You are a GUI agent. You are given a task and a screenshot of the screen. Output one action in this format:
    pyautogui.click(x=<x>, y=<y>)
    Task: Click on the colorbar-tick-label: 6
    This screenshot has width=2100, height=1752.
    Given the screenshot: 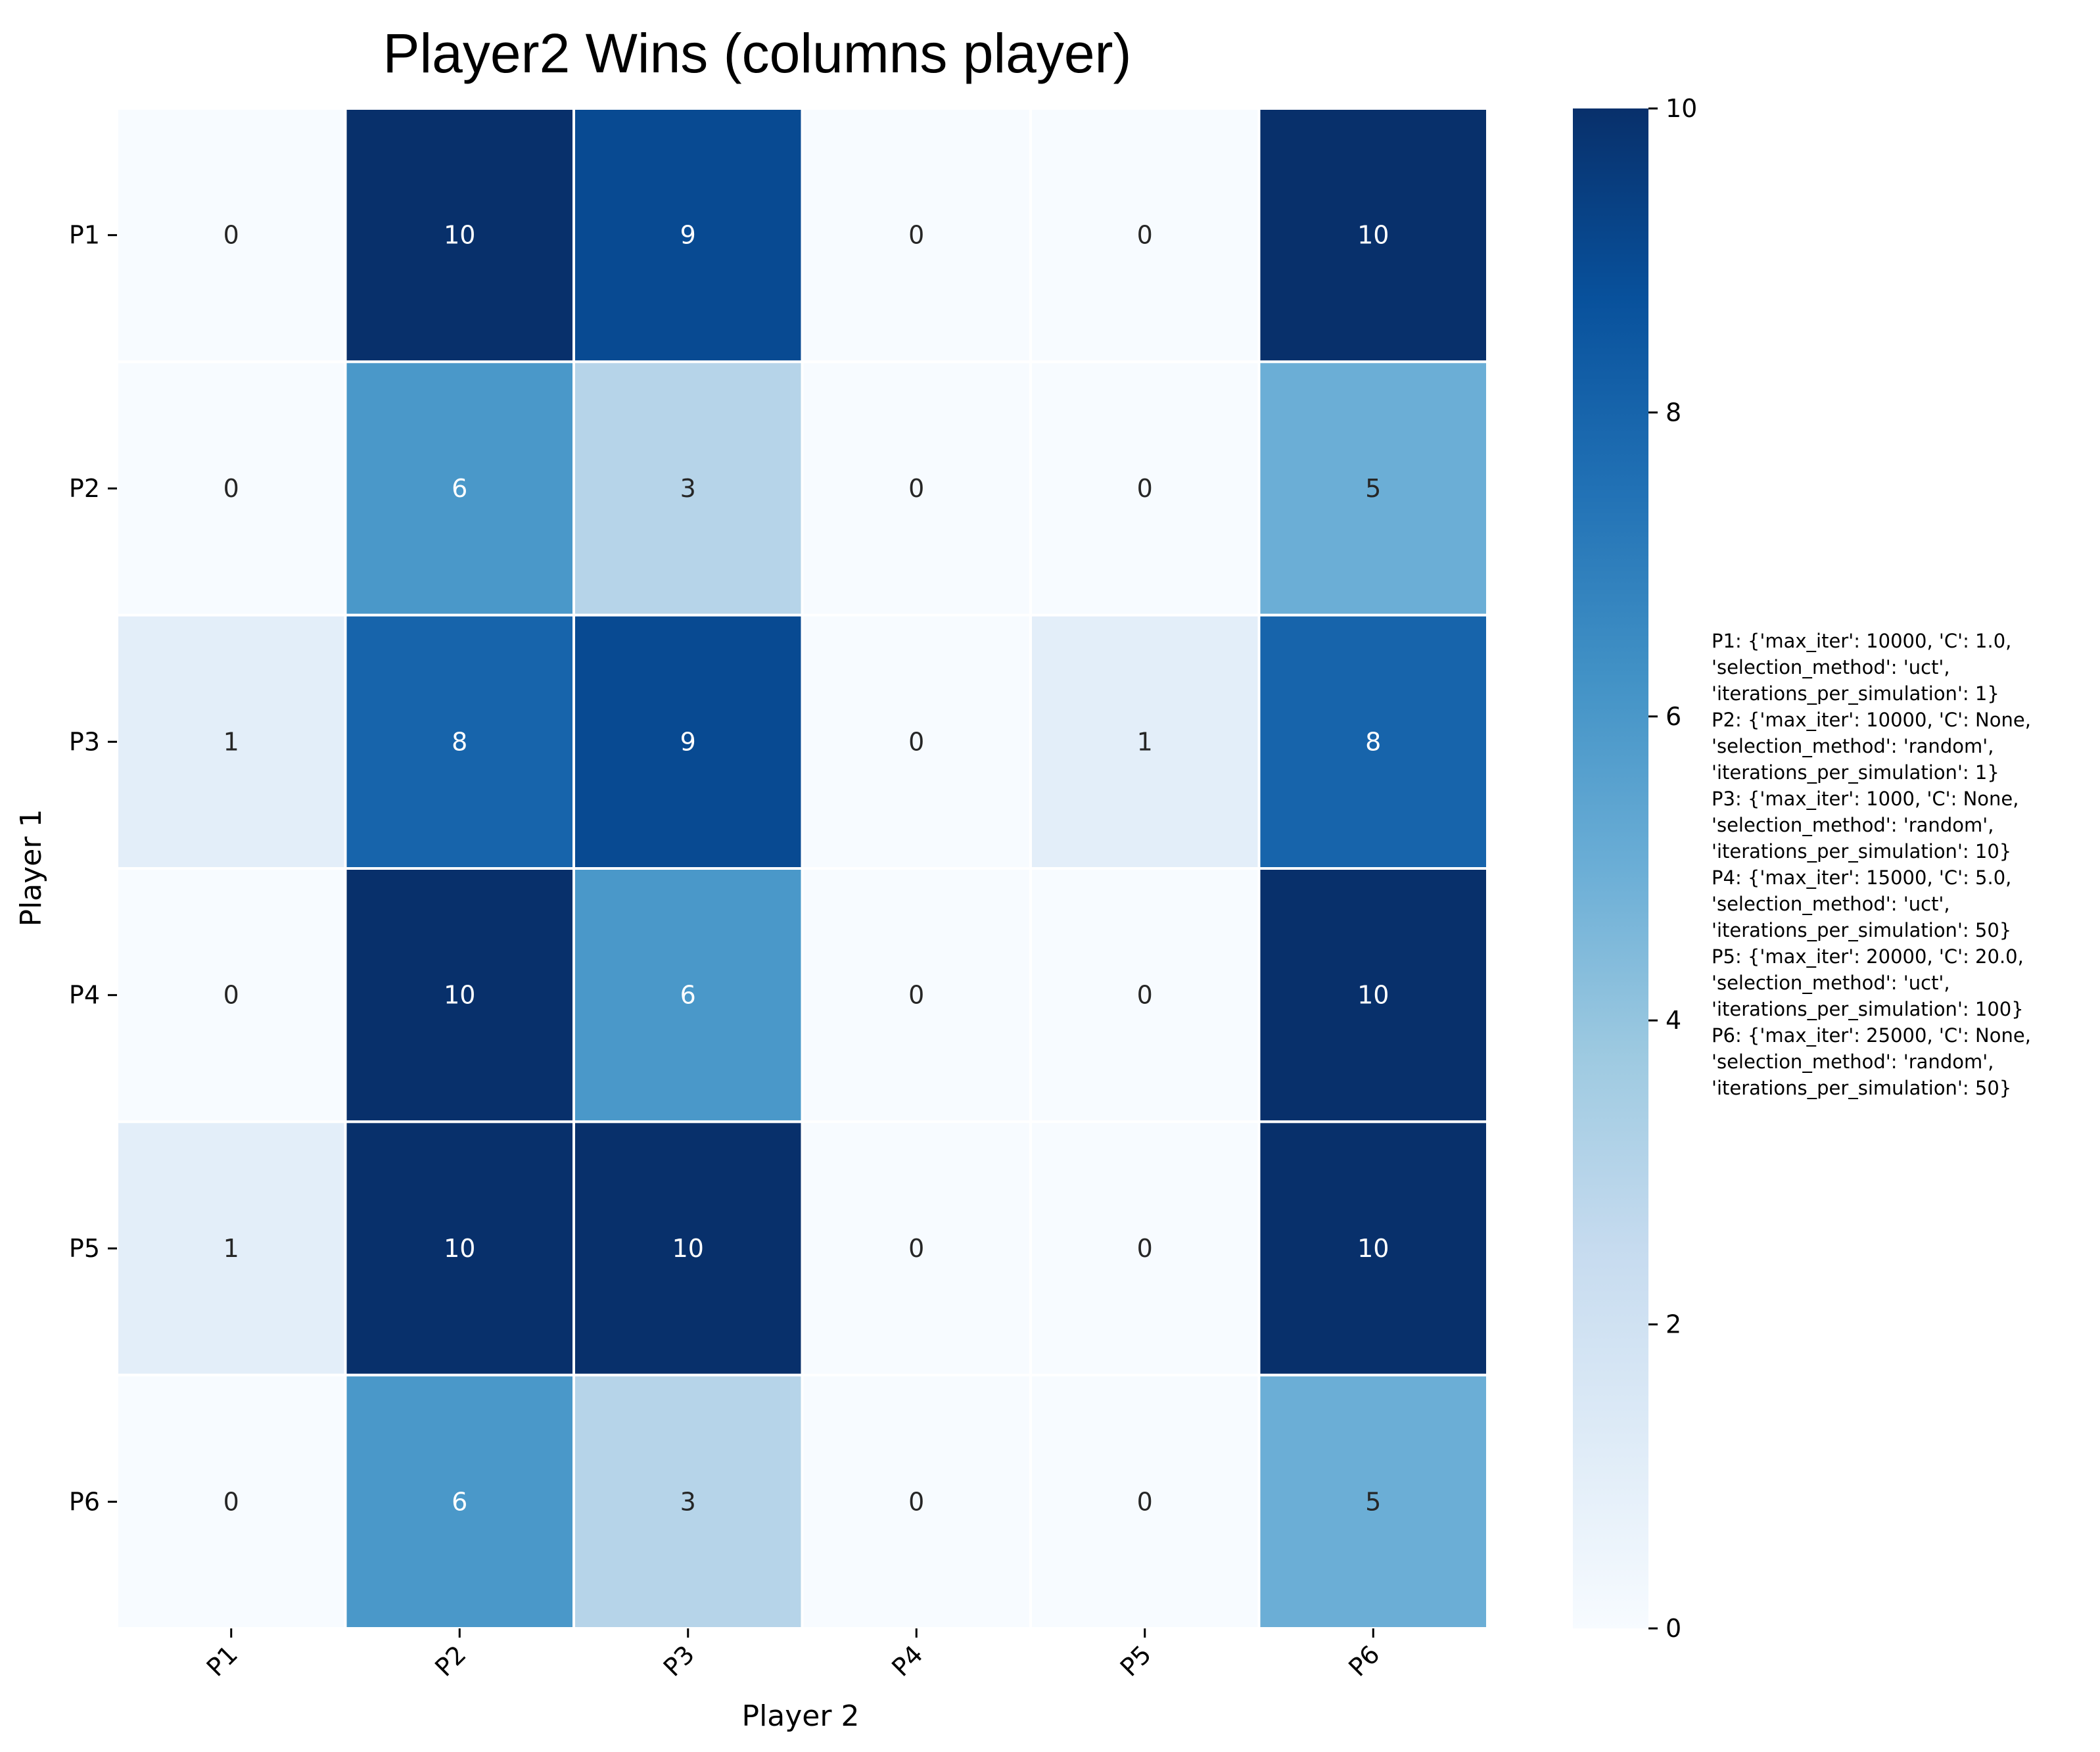 What is the action you would take?
    pyautogui.click(x=1673, y=716)
    